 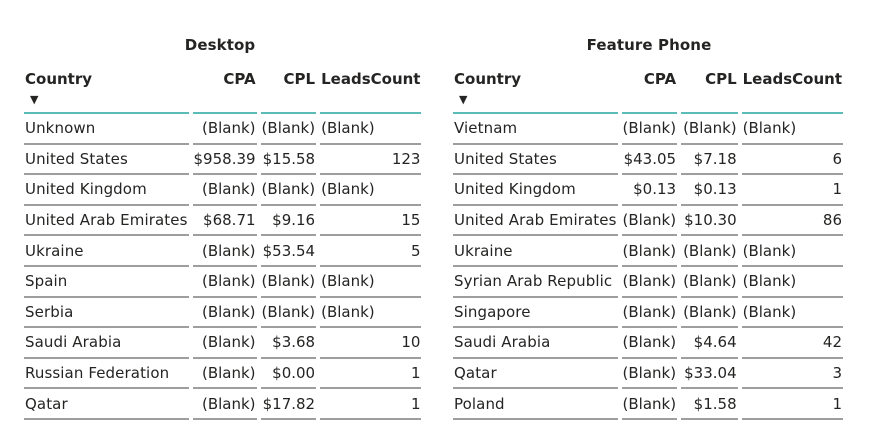 What do you see at coordinates (648, 190) in the screenshot?
I see `table-row: United Kingdom $0.13 $0.13 1` at bounding box center [648, 190].